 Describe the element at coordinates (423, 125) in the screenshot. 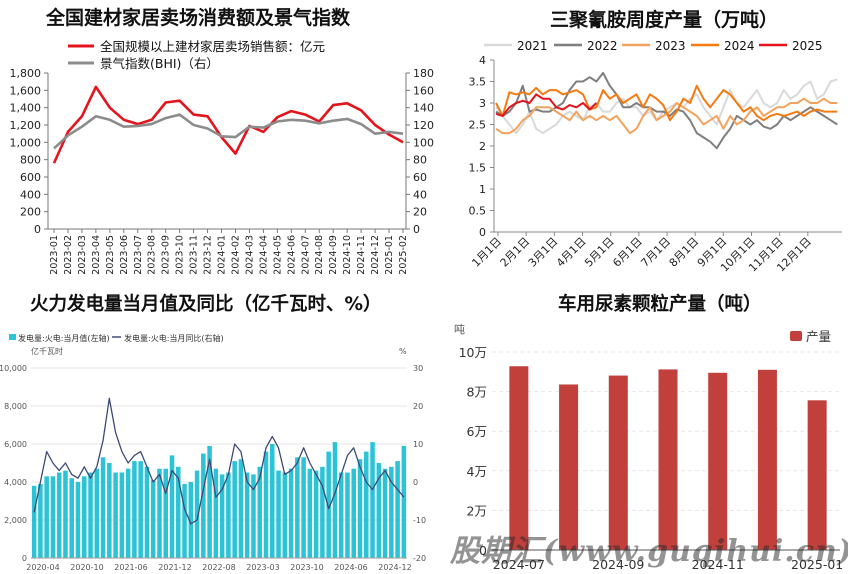

I see `y-tick-label-right: 120` at that location.